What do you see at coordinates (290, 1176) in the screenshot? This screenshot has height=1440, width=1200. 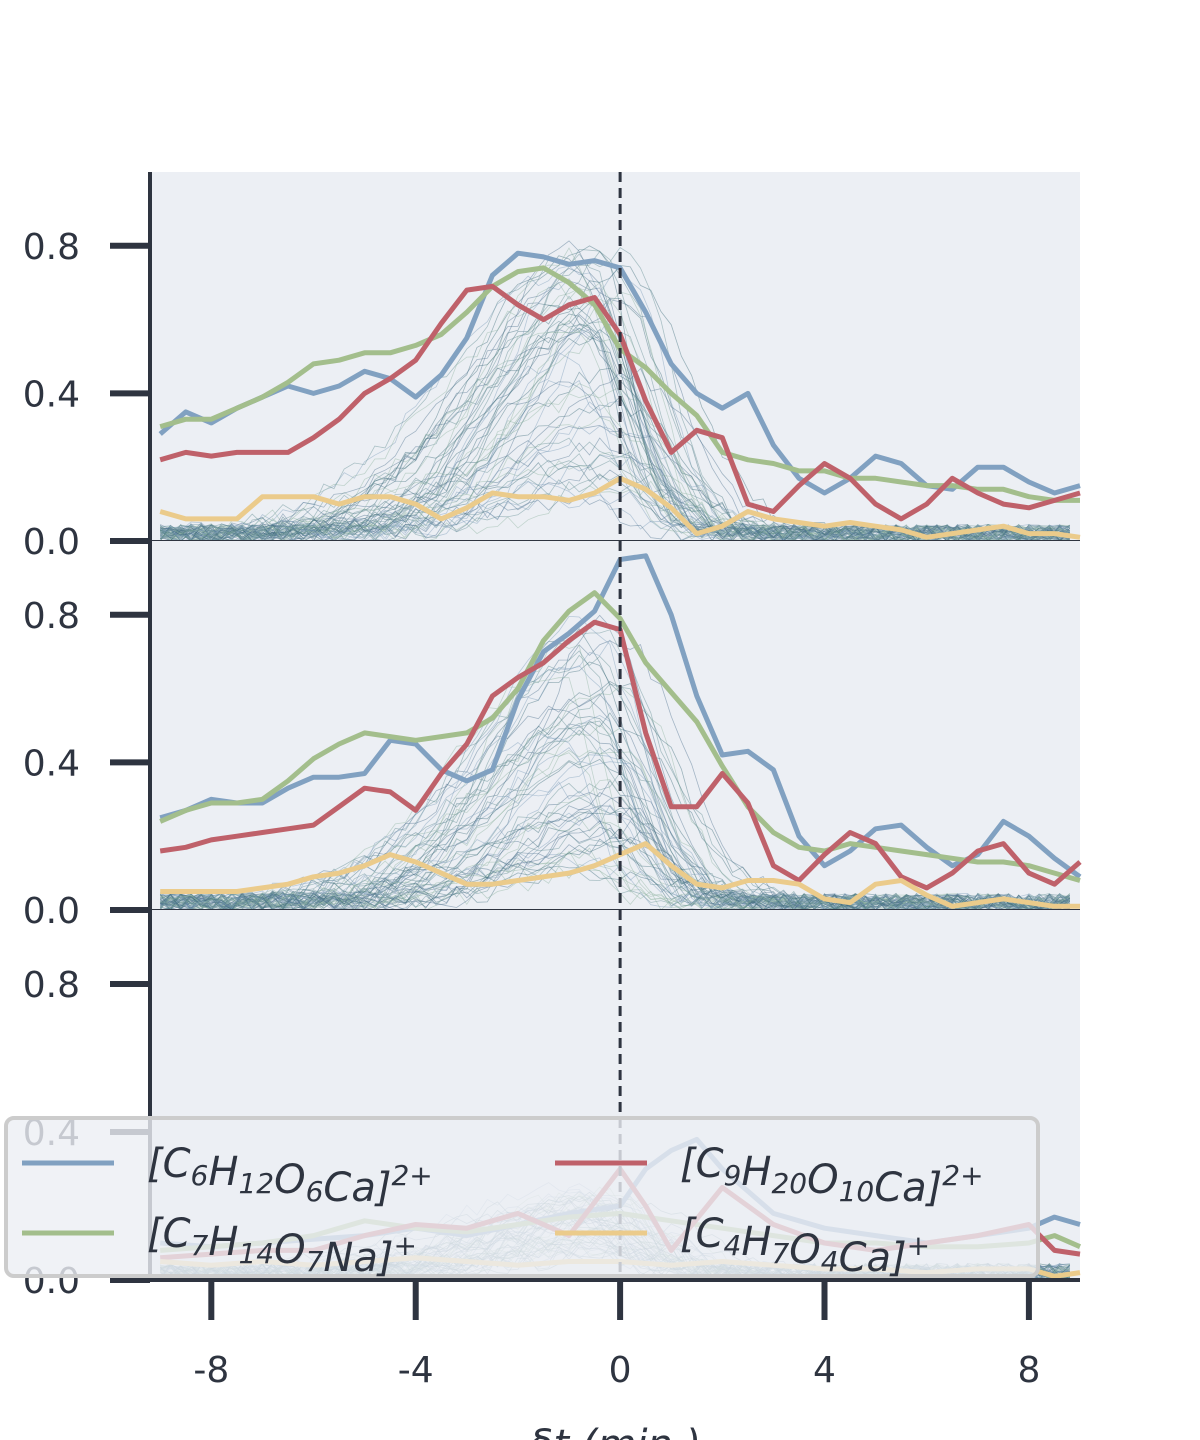 I see `legend-label: [C6H12O6Ca]2+` at bounding box center [290, 1176].